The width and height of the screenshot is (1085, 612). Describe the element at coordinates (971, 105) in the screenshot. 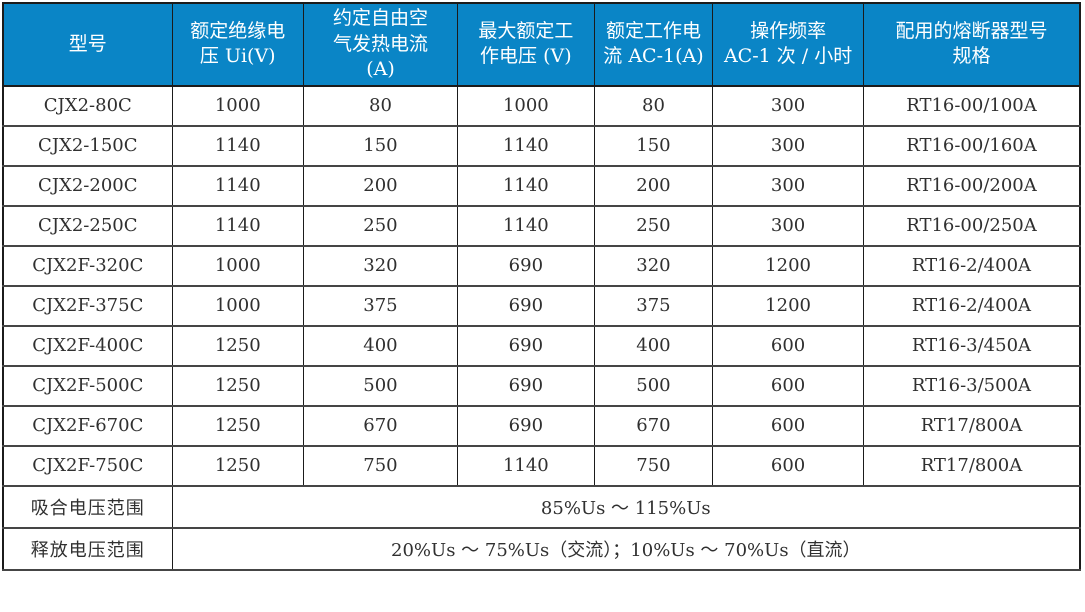

I see `value-cell: RT16-00/100A` at that location.